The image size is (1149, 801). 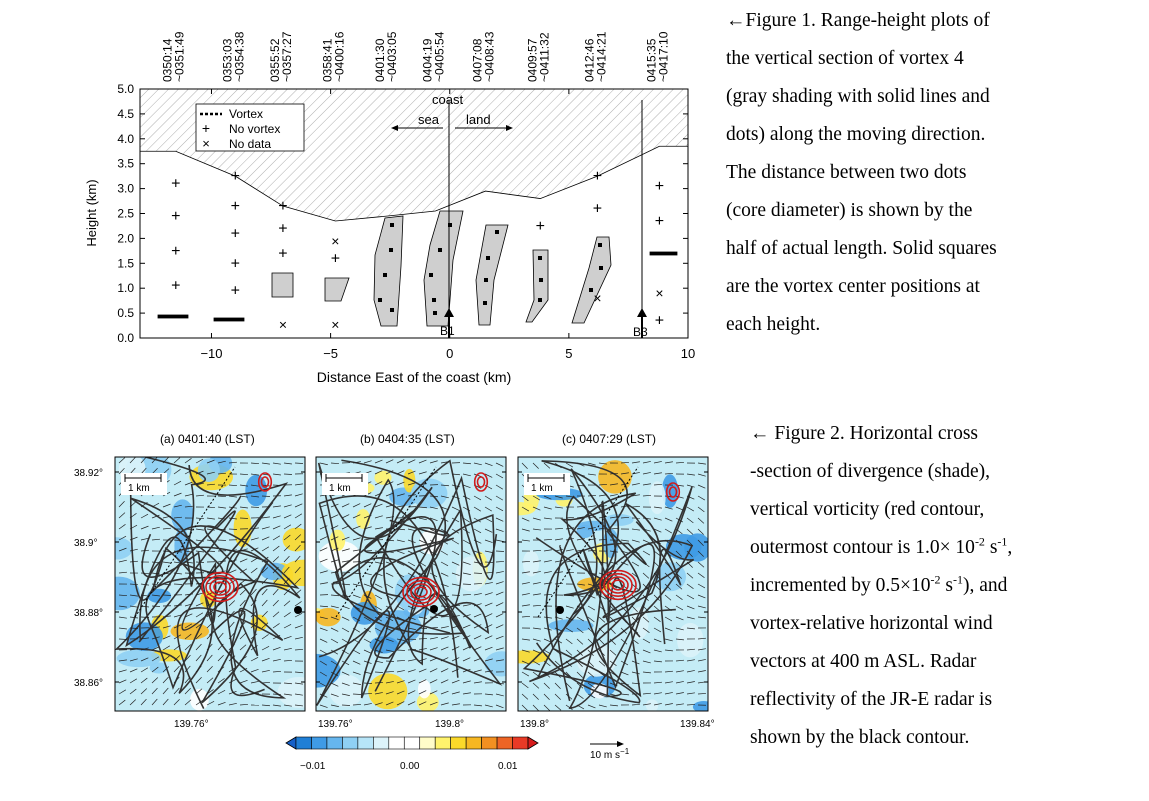 I want to click on time-label: 0350:14~0351:49, so click(x=174, y=56).